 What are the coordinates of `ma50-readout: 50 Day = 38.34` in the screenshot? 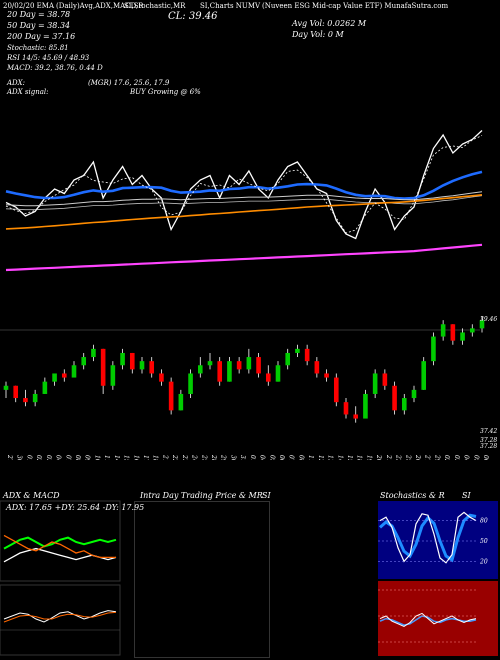 It's located at (39, 25).